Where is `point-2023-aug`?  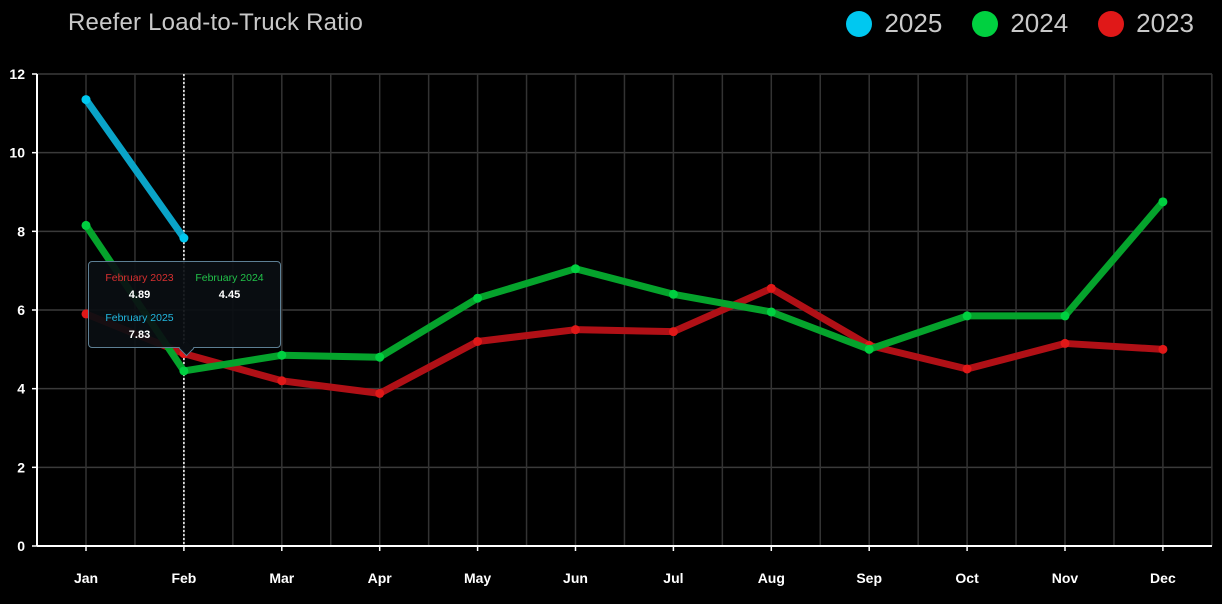
point-2023-aug is located at coordinates (771, 288).